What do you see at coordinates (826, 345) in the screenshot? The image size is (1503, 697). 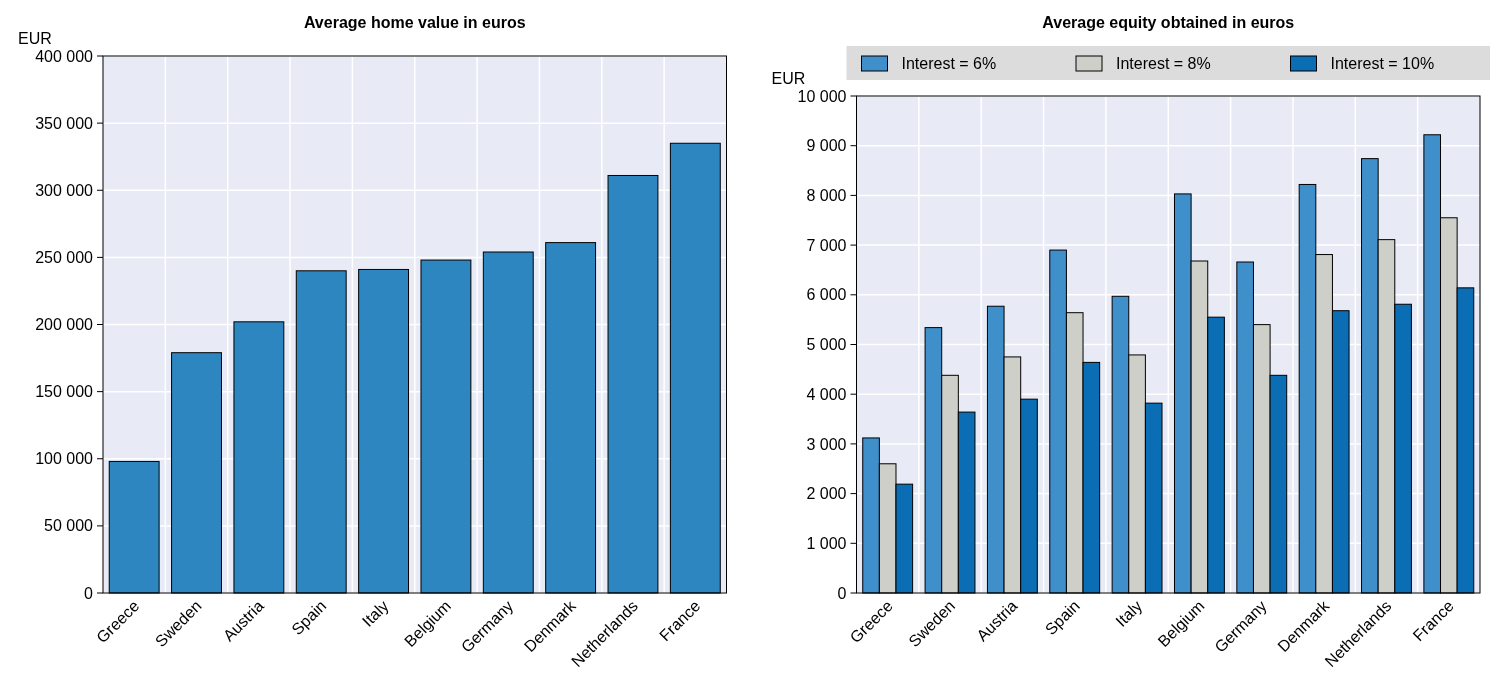 I see `y-tick-label: 5 000` at bounding box center [826, 345].